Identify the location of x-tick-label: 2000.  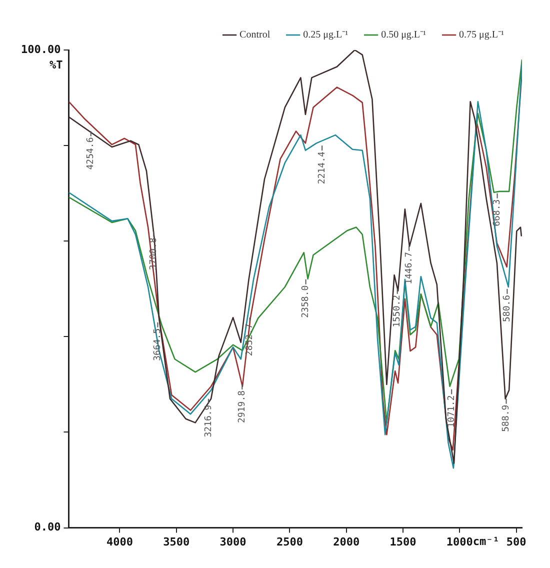
(346, 541).